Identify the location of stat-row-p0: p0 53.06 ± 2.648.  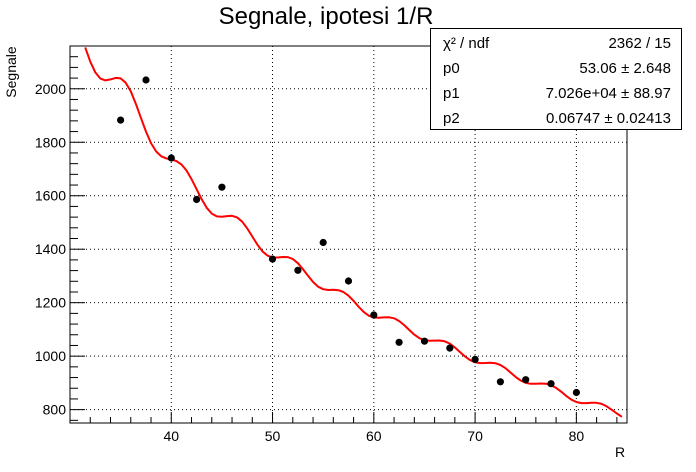
(556, 68).